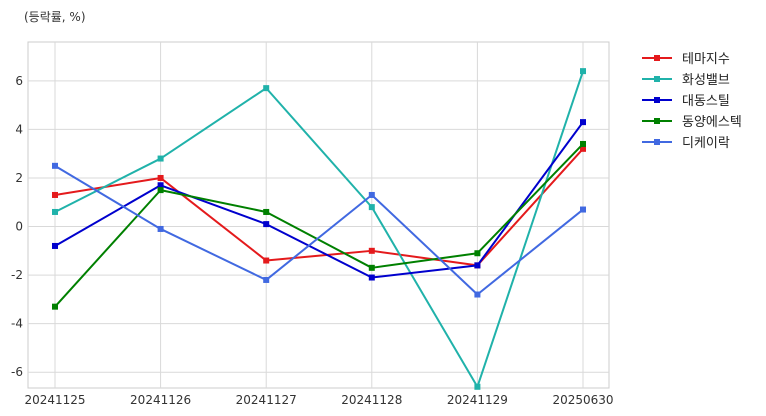 The width and height of the screenshot is (766, 416). What do you see at coordinates (706, 59) in the screenshot?
I see `legend-label: 테마지수` at bounding box center [706, 59].